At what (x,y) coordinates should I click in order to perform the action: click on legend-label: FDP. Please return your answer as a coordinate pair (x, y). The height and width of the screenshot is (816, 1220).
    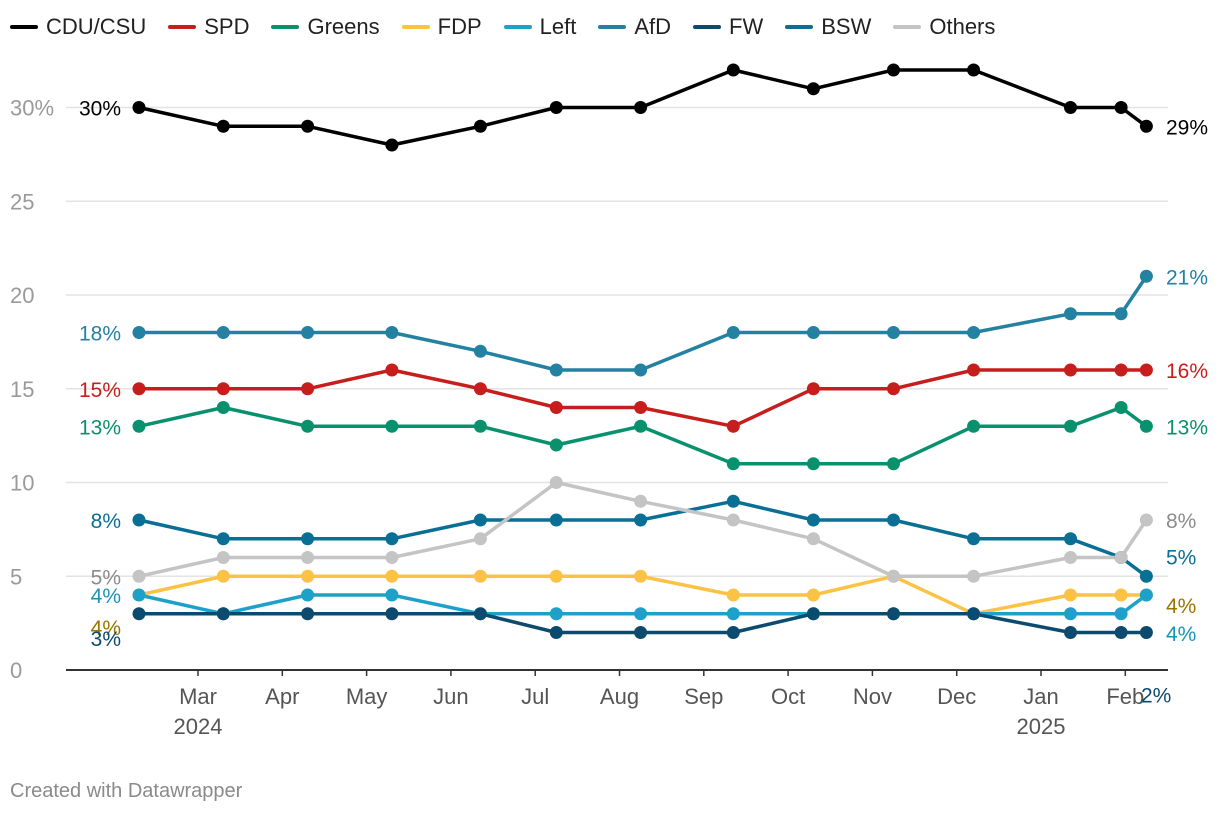
    Looking at the image, I should click on (459, 26).